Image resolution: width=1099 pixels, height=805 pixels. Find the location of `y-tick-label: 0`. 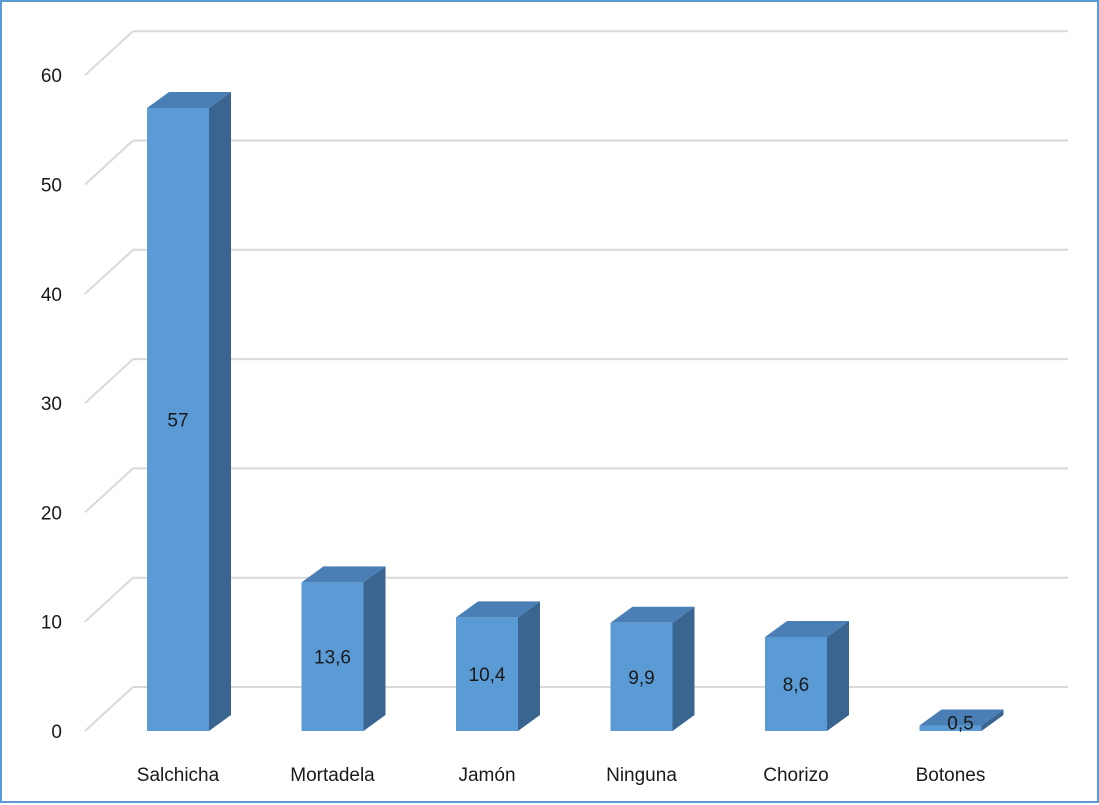

y-tick-label: 0 is located at coordinates (56, 732).